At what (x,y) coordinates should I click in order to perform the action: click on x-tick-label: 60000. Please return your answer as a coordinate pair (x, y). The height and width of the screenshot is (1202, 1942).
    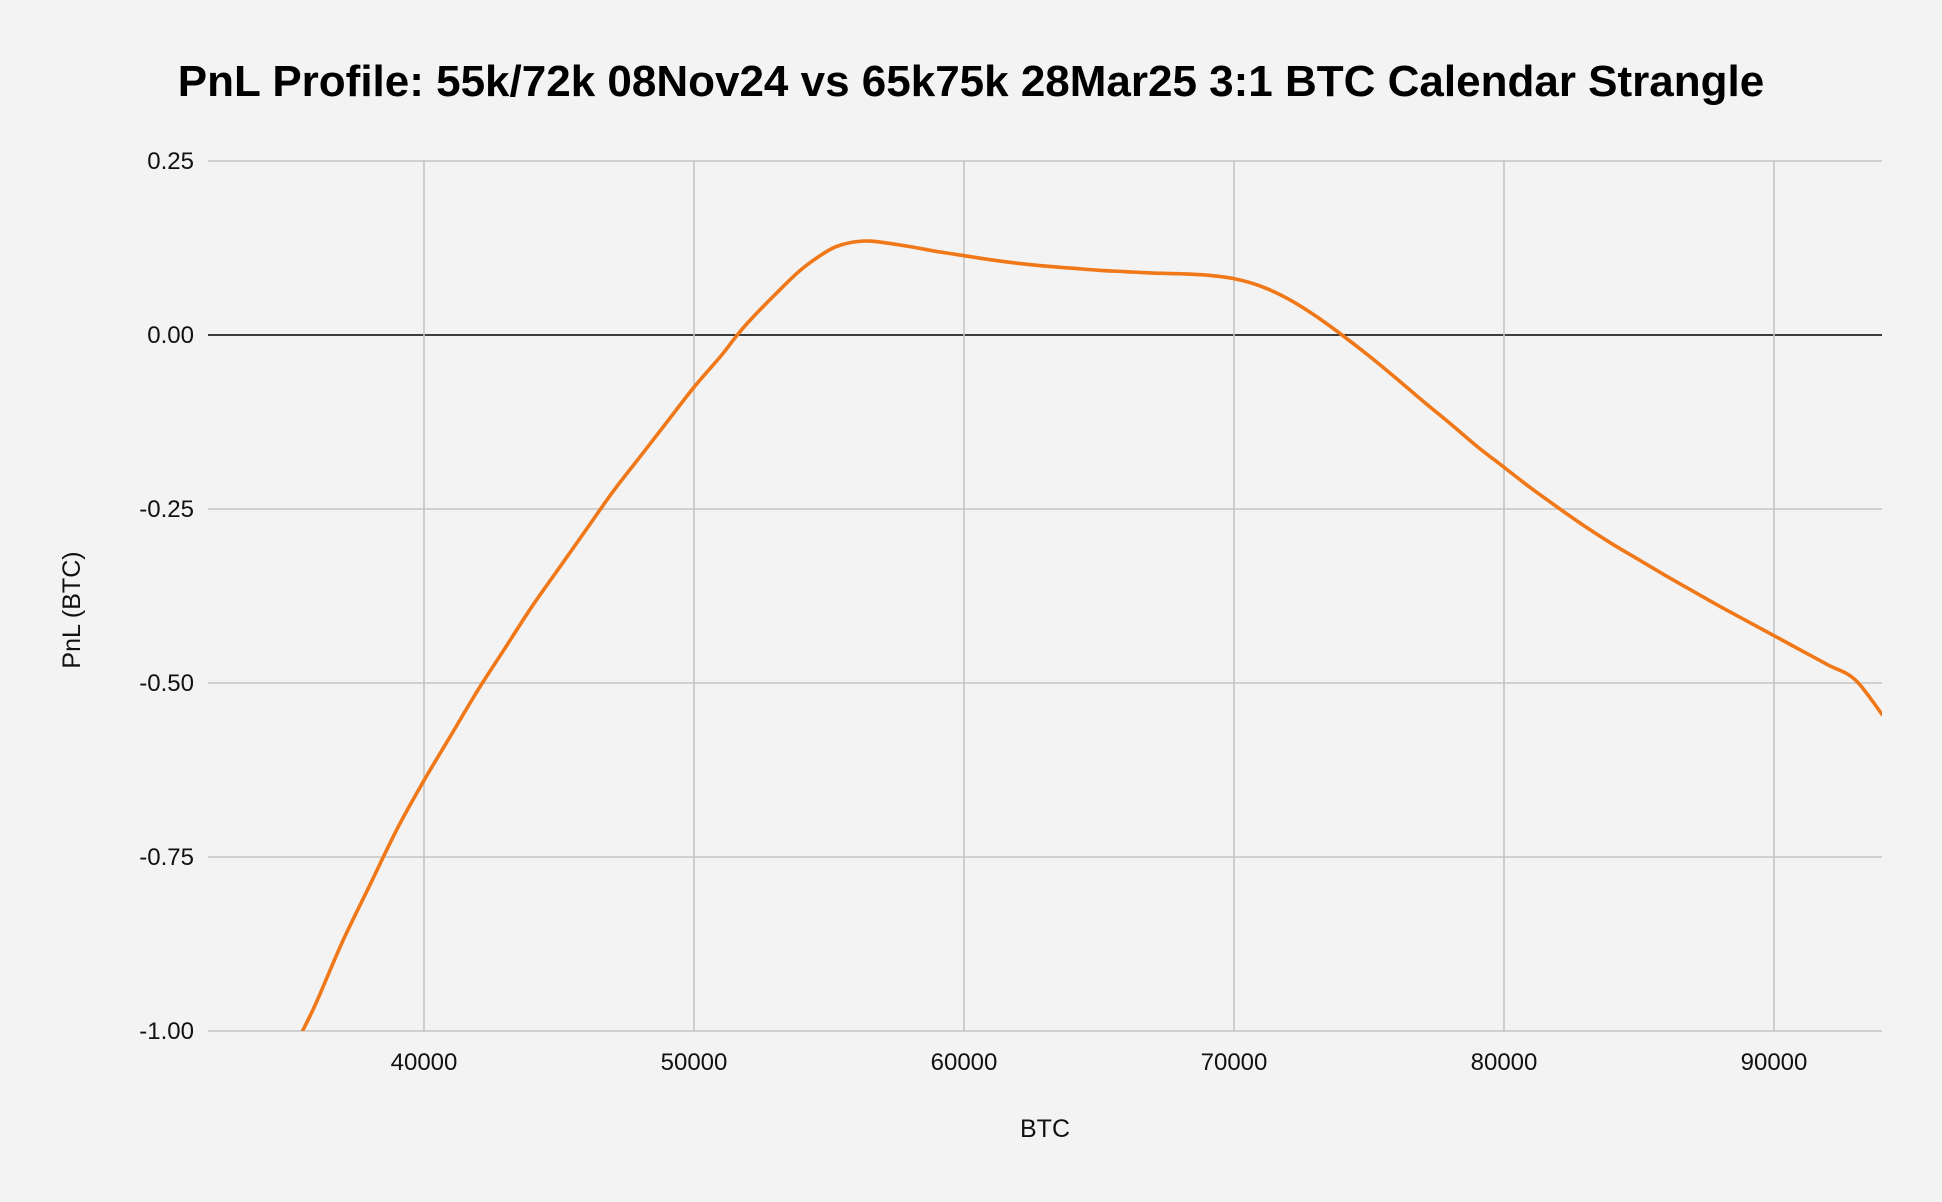
    Looking at the image, I should click on (964, 1062).